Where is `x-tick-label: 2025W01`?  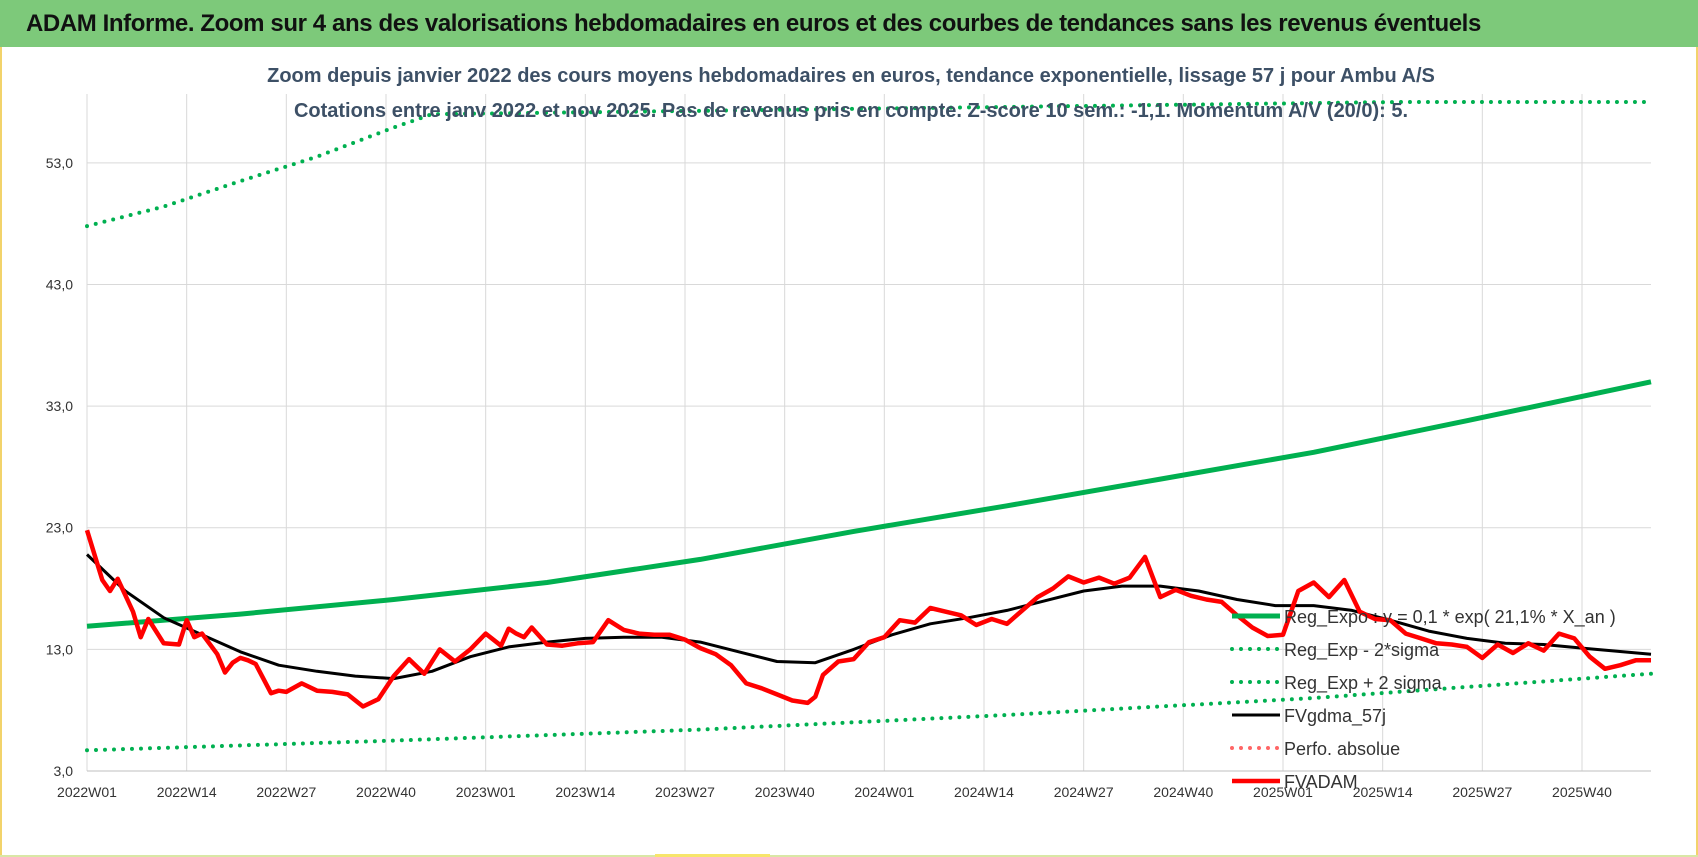 x-tick-label: 2025W01 is located at coordinates (1283, 792).